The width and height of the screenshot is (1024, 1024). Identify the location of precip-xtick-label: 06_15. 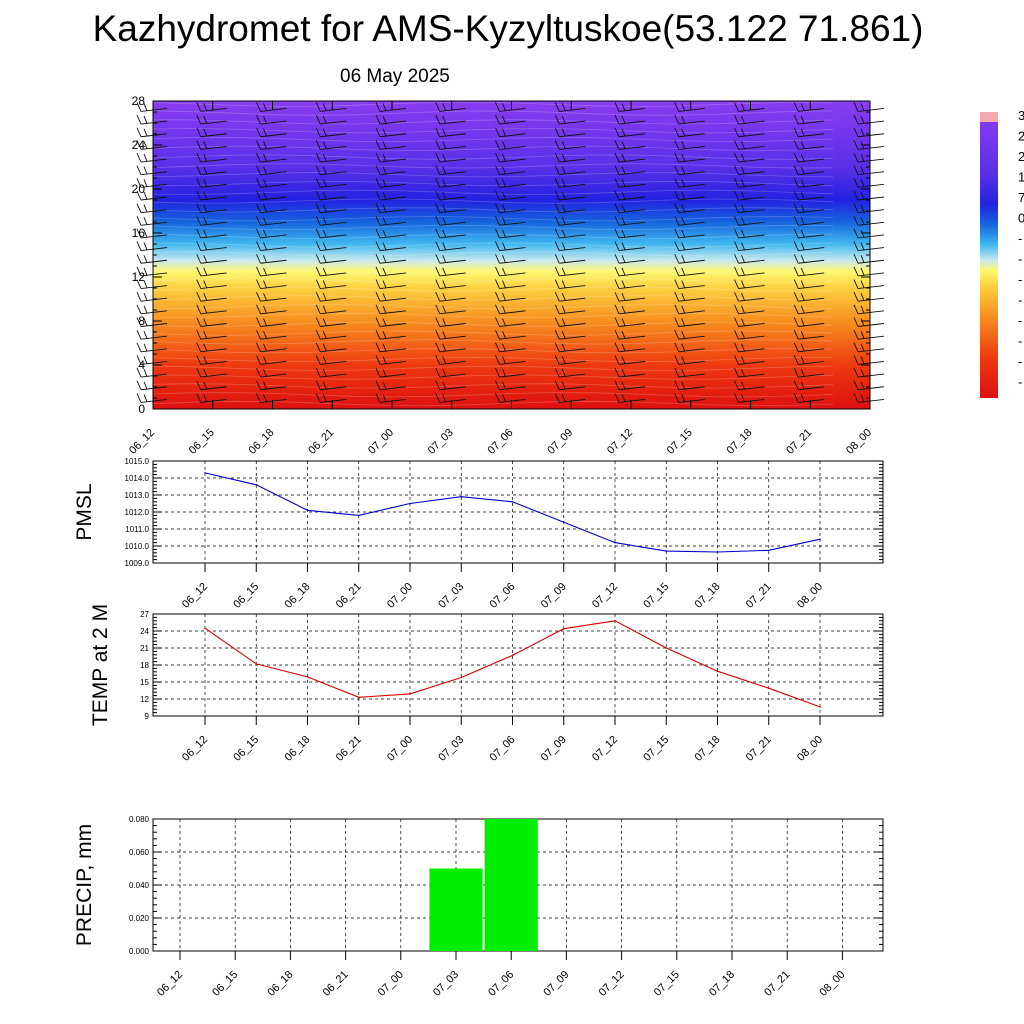
(225, 984).